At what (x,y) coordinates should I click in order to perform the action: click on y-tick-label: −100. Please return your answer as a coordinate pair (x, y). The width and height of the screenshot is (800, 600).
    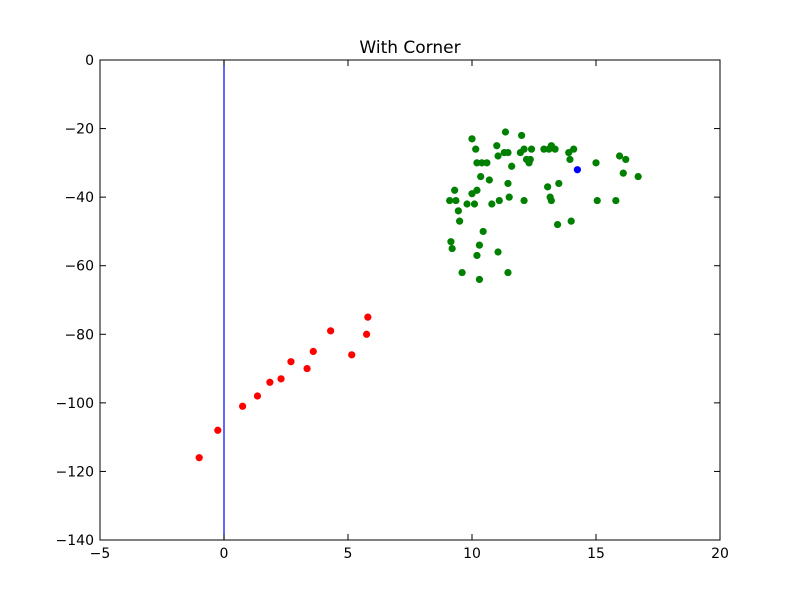
    Looking at the image, I should click on (75, 404).